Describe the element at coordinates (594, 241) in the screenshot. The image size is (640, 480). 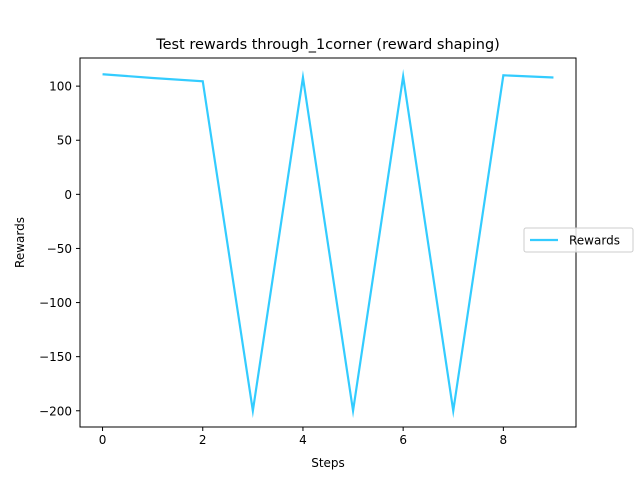
I see `legend-label-rewards: Rewards` at that location.